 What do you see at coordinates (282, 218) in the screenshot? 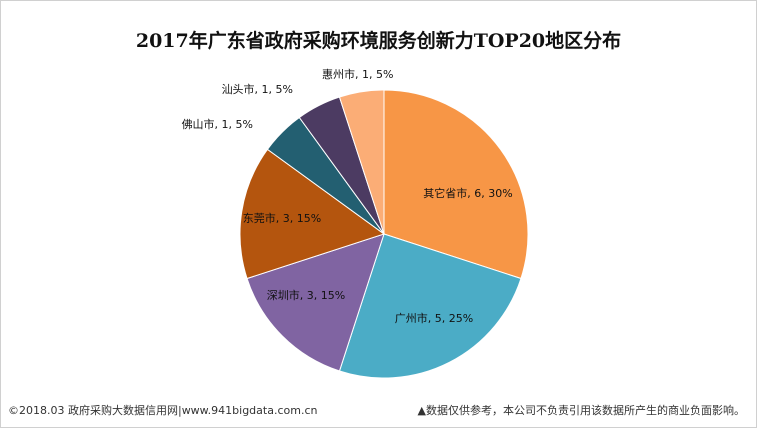
I see `slice-label-4: 东莞市, 3, 15%` at bounding box center [282, 218].